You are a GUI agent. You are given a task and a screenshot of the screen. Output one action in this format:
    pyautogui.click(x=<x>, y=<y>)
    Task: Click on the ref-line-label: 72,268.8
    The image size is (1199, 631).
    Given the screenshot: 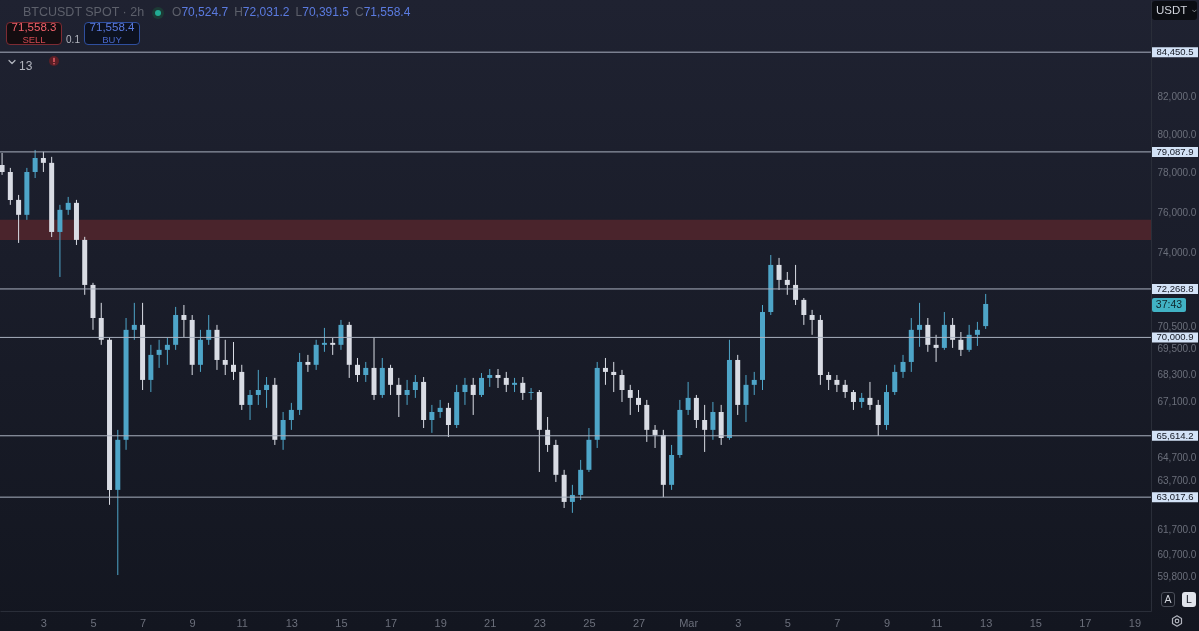 What is the action you would take?
    pyautogui.click(x=1175, y=288)
    